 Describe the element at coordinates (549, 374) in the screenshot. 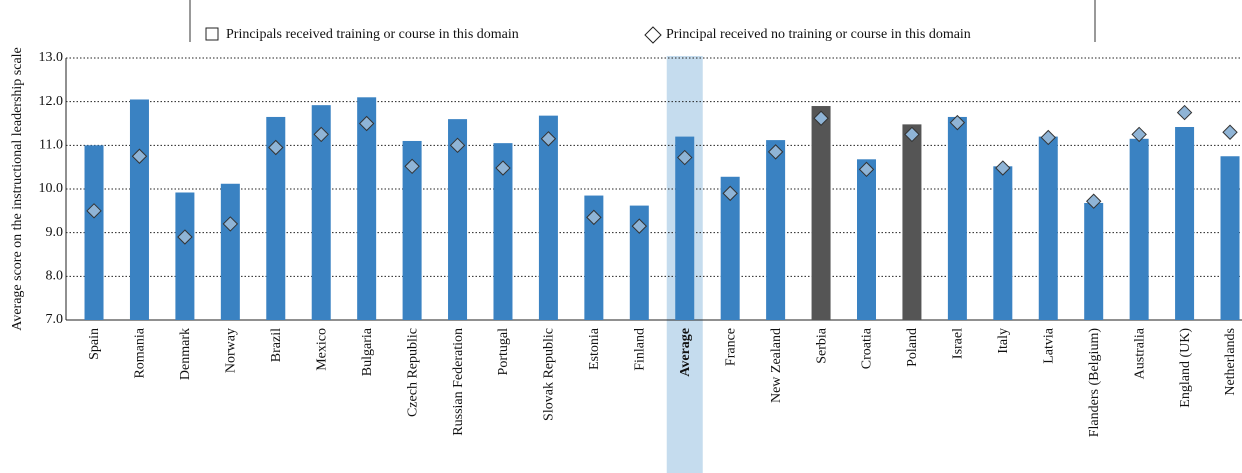

I see `x-tick-label: Slovak Republic` at that location.